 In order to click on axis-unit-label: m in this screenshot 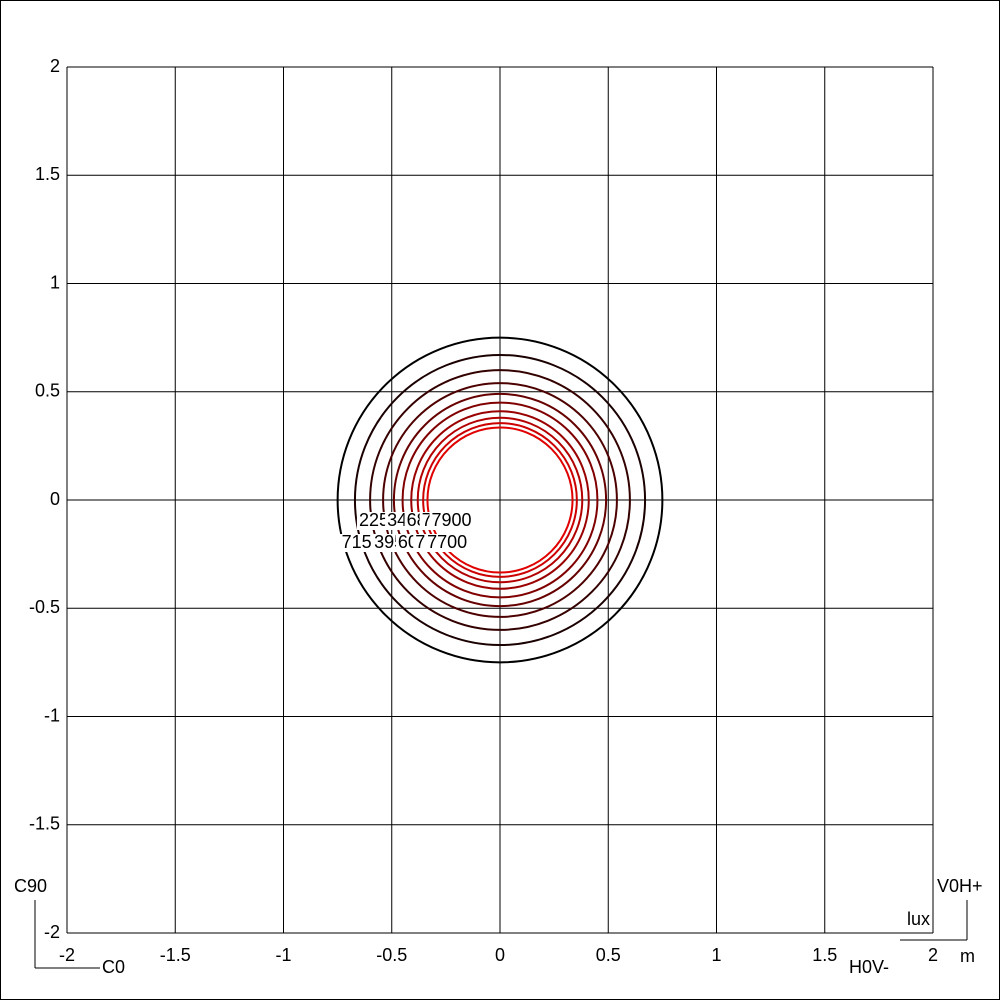, I will do `click(967, 956)`.